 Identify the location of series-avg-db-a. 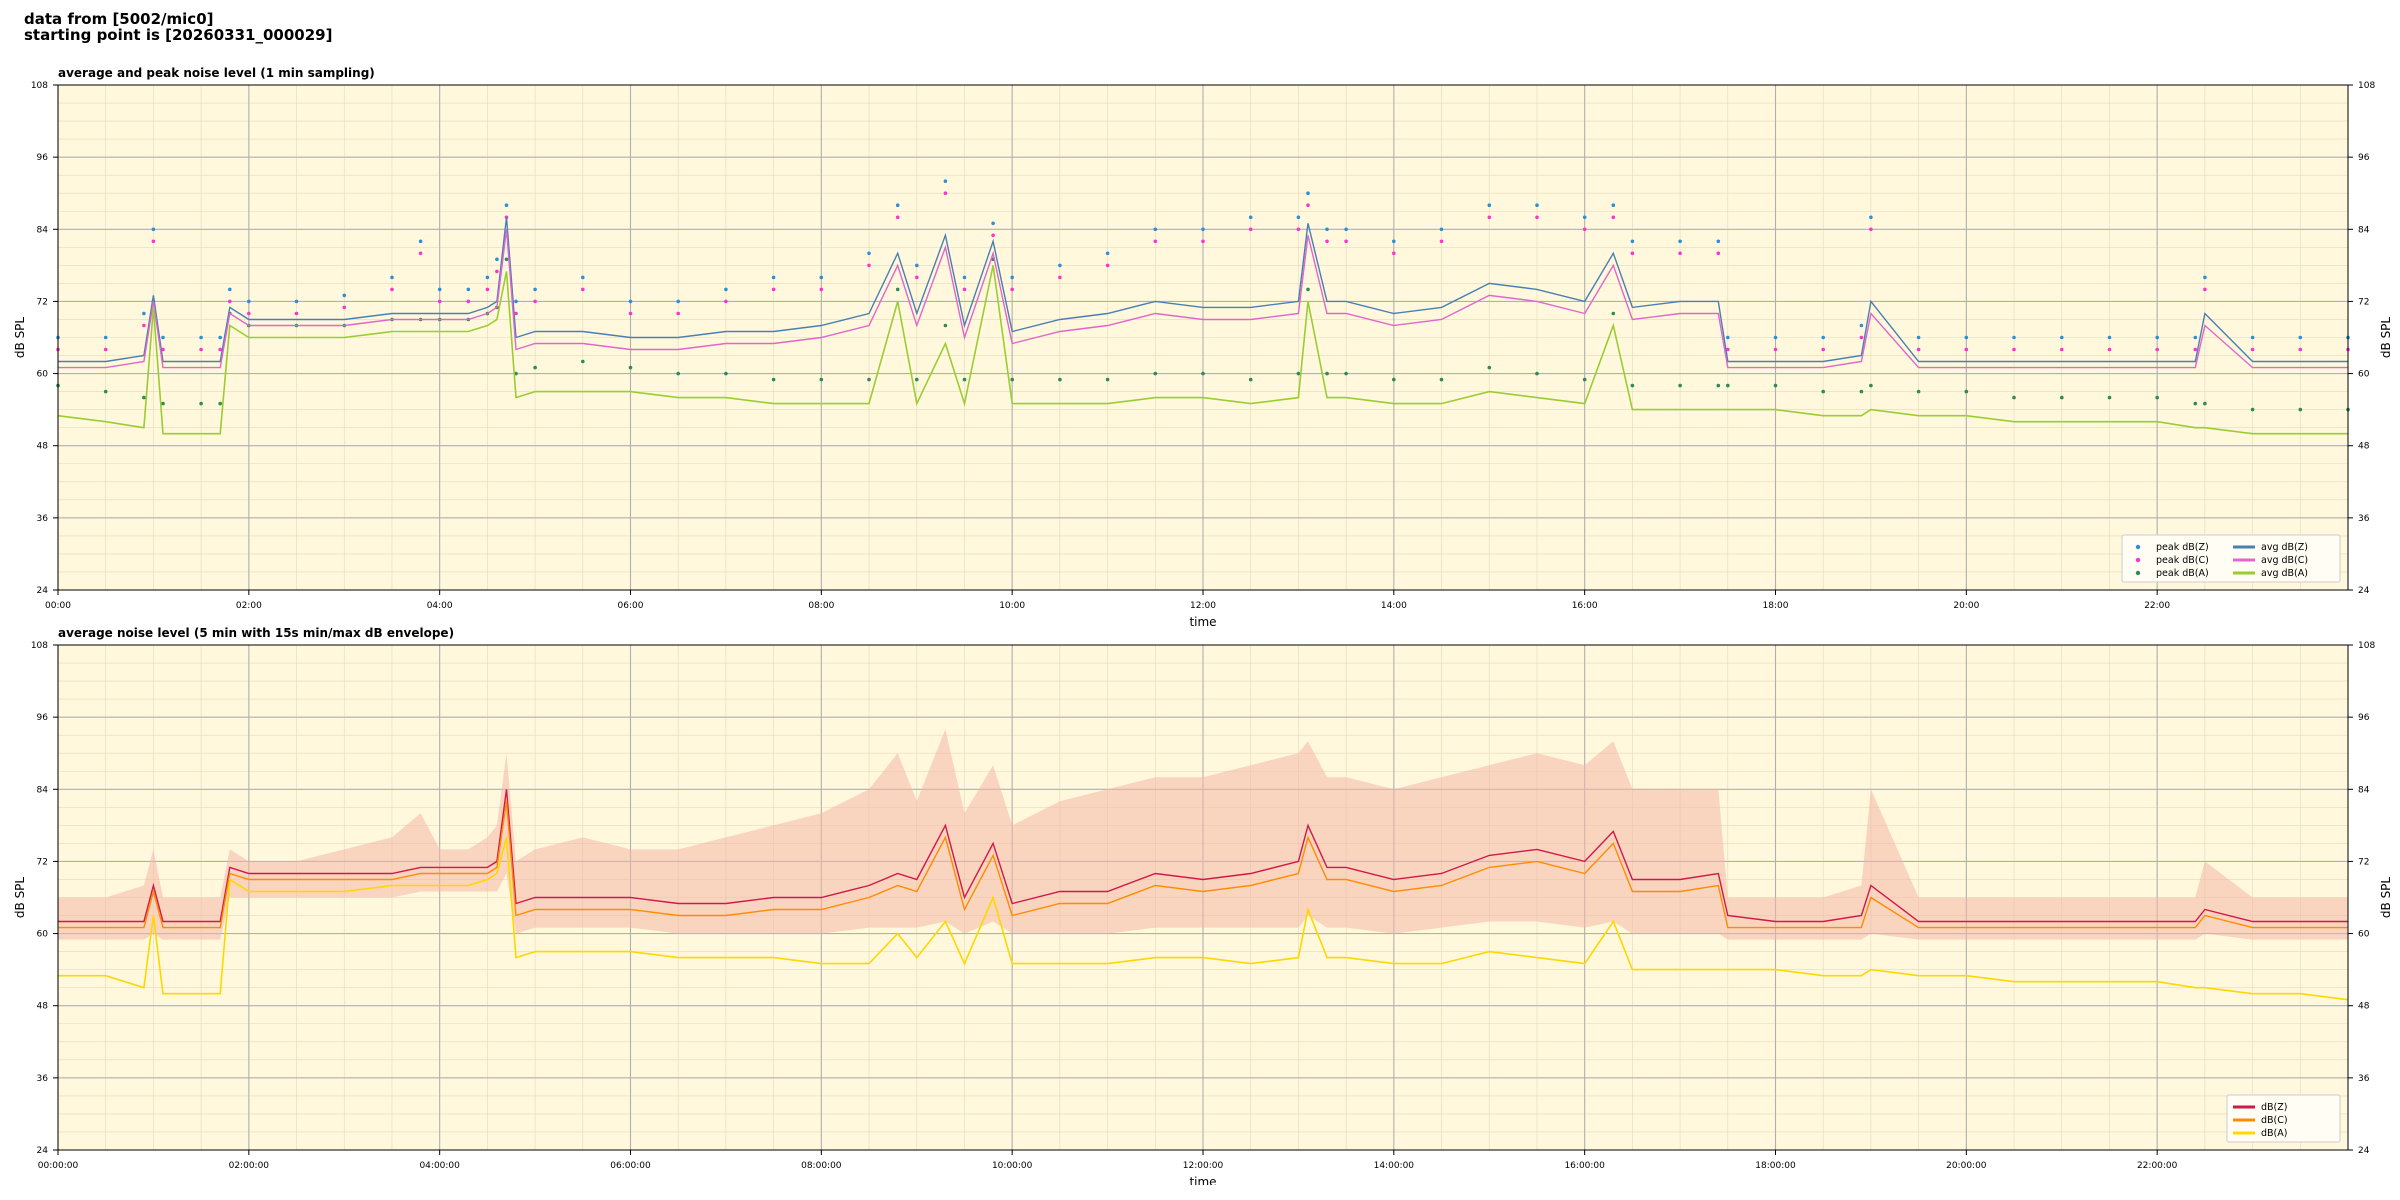
(1202, 350).